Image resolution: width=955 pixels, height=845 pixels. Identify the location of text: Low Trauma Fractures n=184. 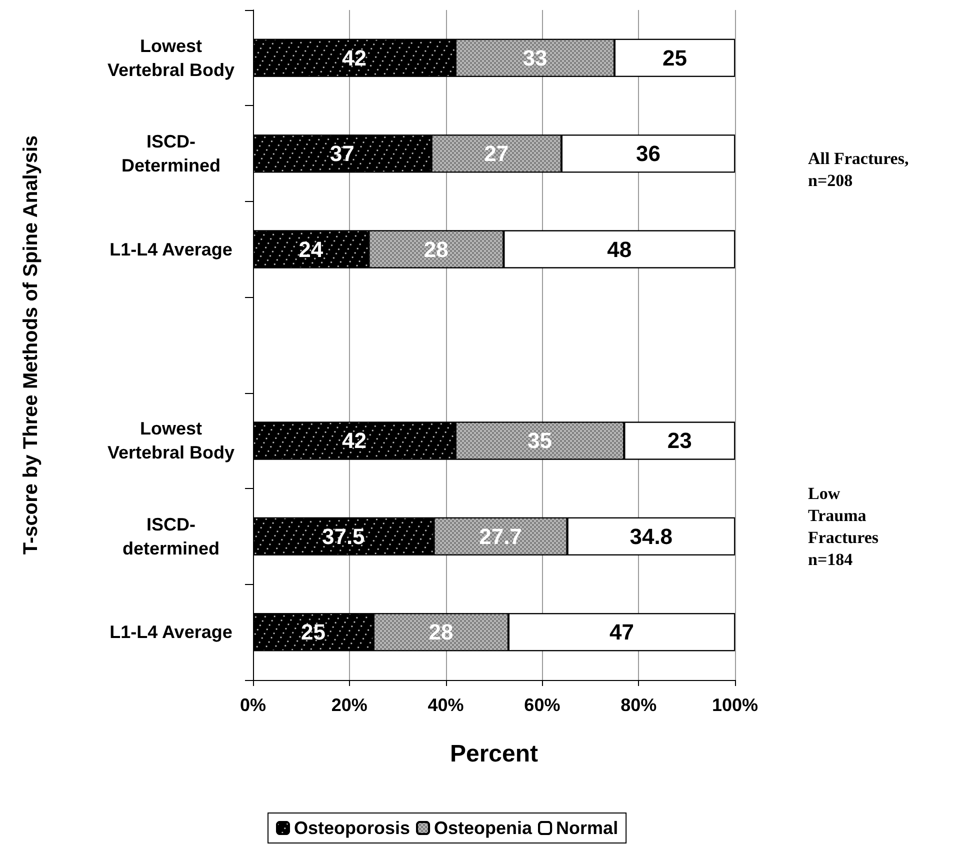
(843, 526).